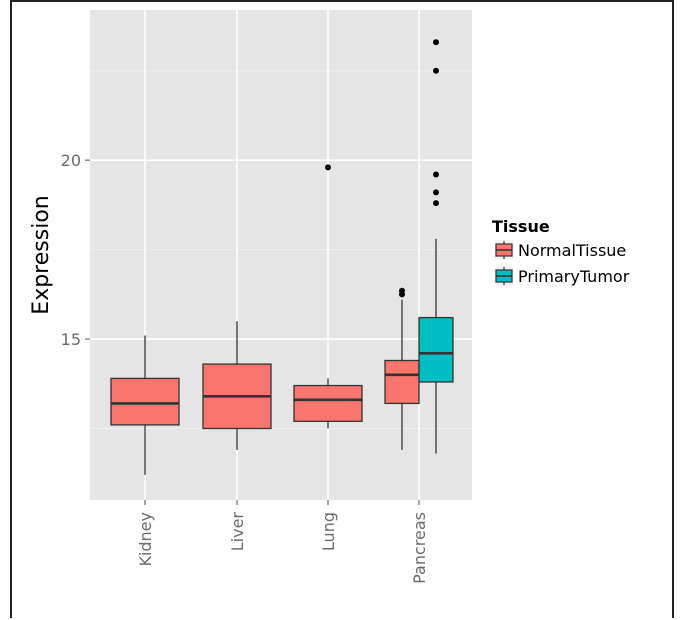 The height and width of the screenshot is (620, 686). What do you see at coordinates (572, 250) in the screenshot?
I see `legend-label: NormalTissue` at bounding box center [572, 250].